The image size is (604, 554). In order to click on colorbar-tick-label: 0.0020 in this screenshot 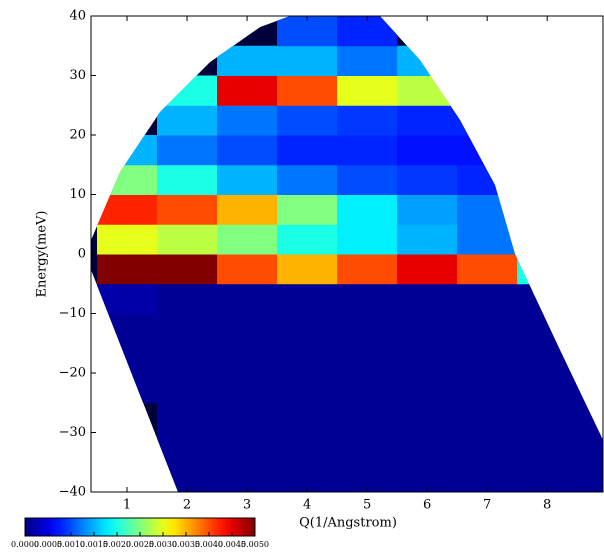, I will do `click(117, 544)`.